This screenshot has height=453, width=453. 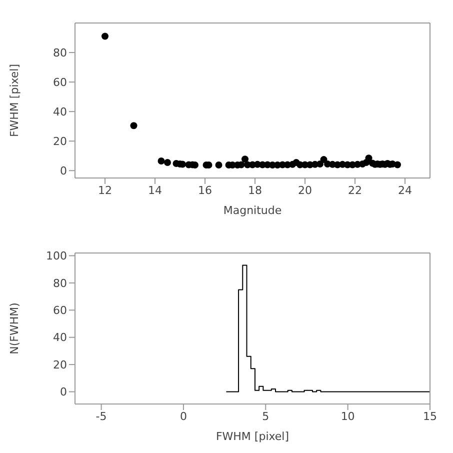 I want to click on y-axis-title: N(FWHM), so click(x=14, y=328).